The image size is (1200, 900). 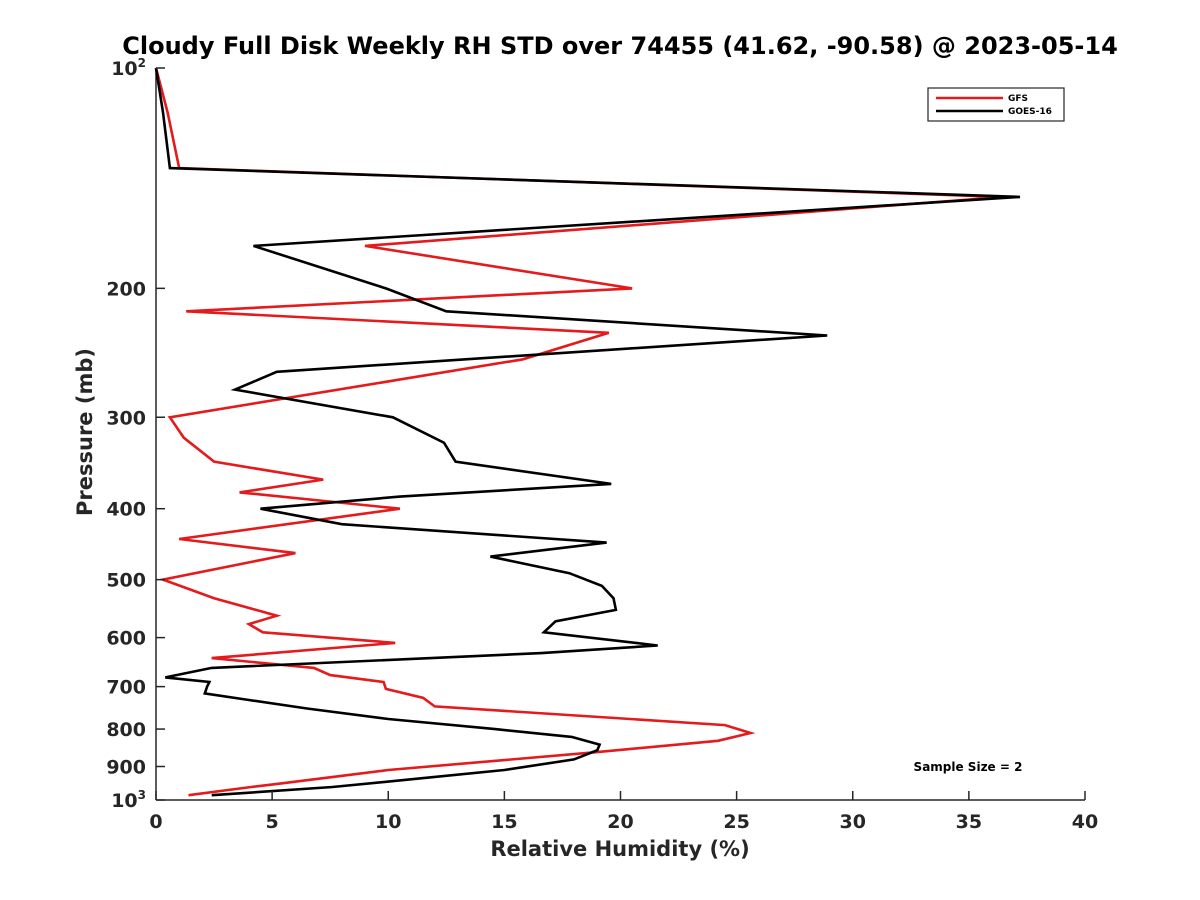 What do you see at coordinates (128, 68) in the screenshot?
I see `y-tick-label: 10²` at bounding box center [128, 68].